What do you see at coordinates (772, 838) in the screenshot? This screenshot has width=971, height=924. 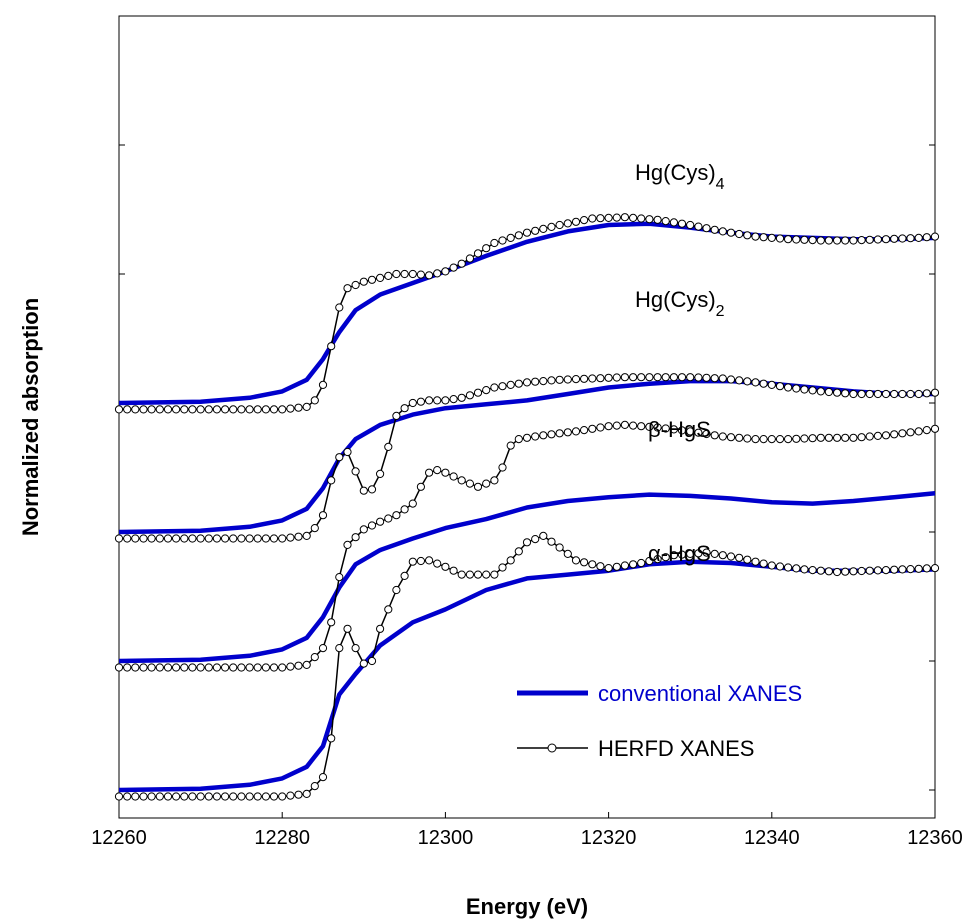 I see `x-tick-label: 12340` at bounding box center [772, 838].